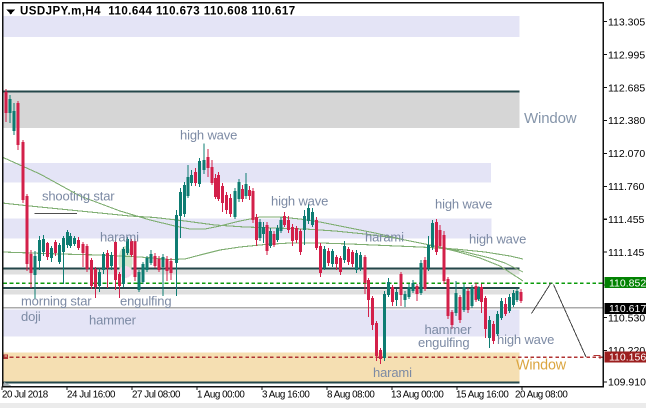 The height and width of the screenshot is (408, 646). I want to click on svg-text: 110.530, so click(626, 318).